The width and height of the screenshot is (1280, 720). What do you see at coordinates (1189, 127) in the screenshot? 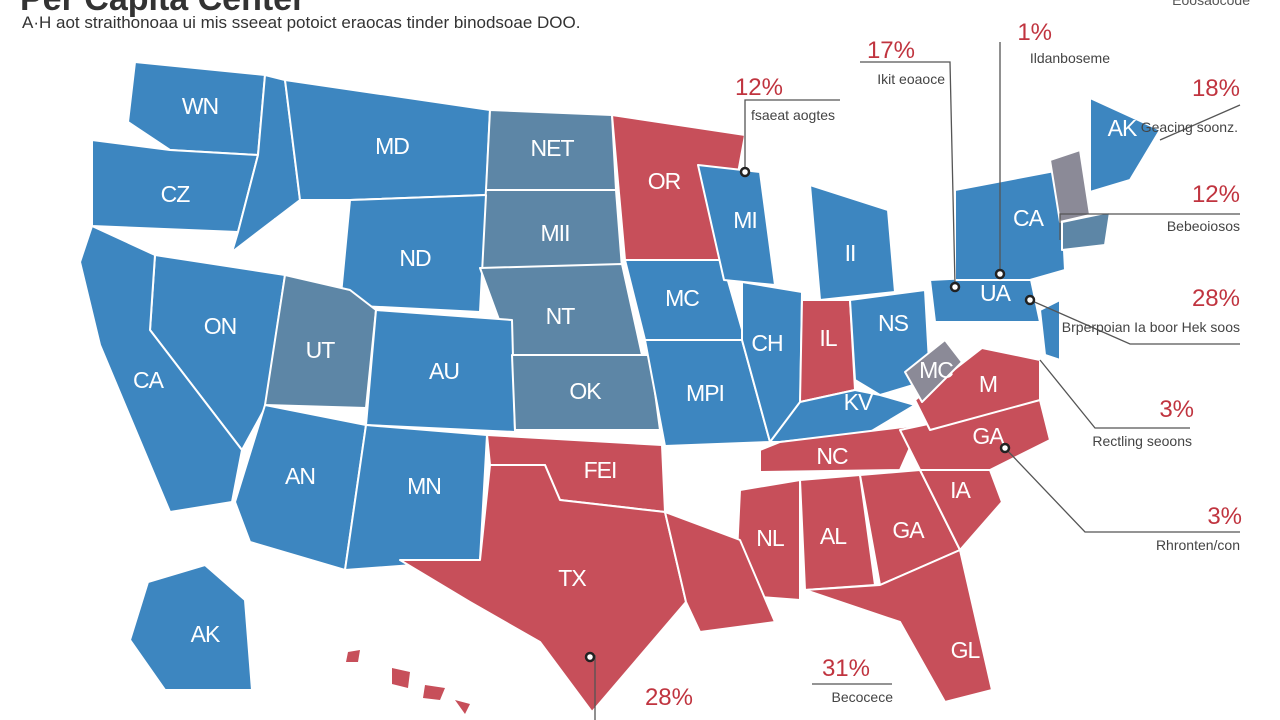
I see `callout-caption: Geacing soonz.` at bounding box center [1189, 127].